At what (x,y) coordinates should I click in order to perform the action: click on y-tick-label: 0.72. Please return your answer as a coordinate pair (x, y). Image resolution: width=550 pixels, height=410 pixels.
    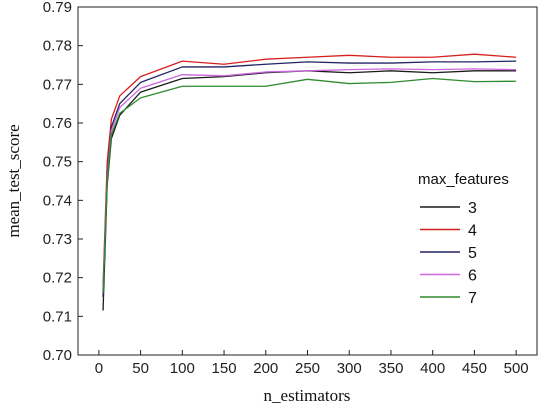
    Looking at the image, I should click on (57, 278).